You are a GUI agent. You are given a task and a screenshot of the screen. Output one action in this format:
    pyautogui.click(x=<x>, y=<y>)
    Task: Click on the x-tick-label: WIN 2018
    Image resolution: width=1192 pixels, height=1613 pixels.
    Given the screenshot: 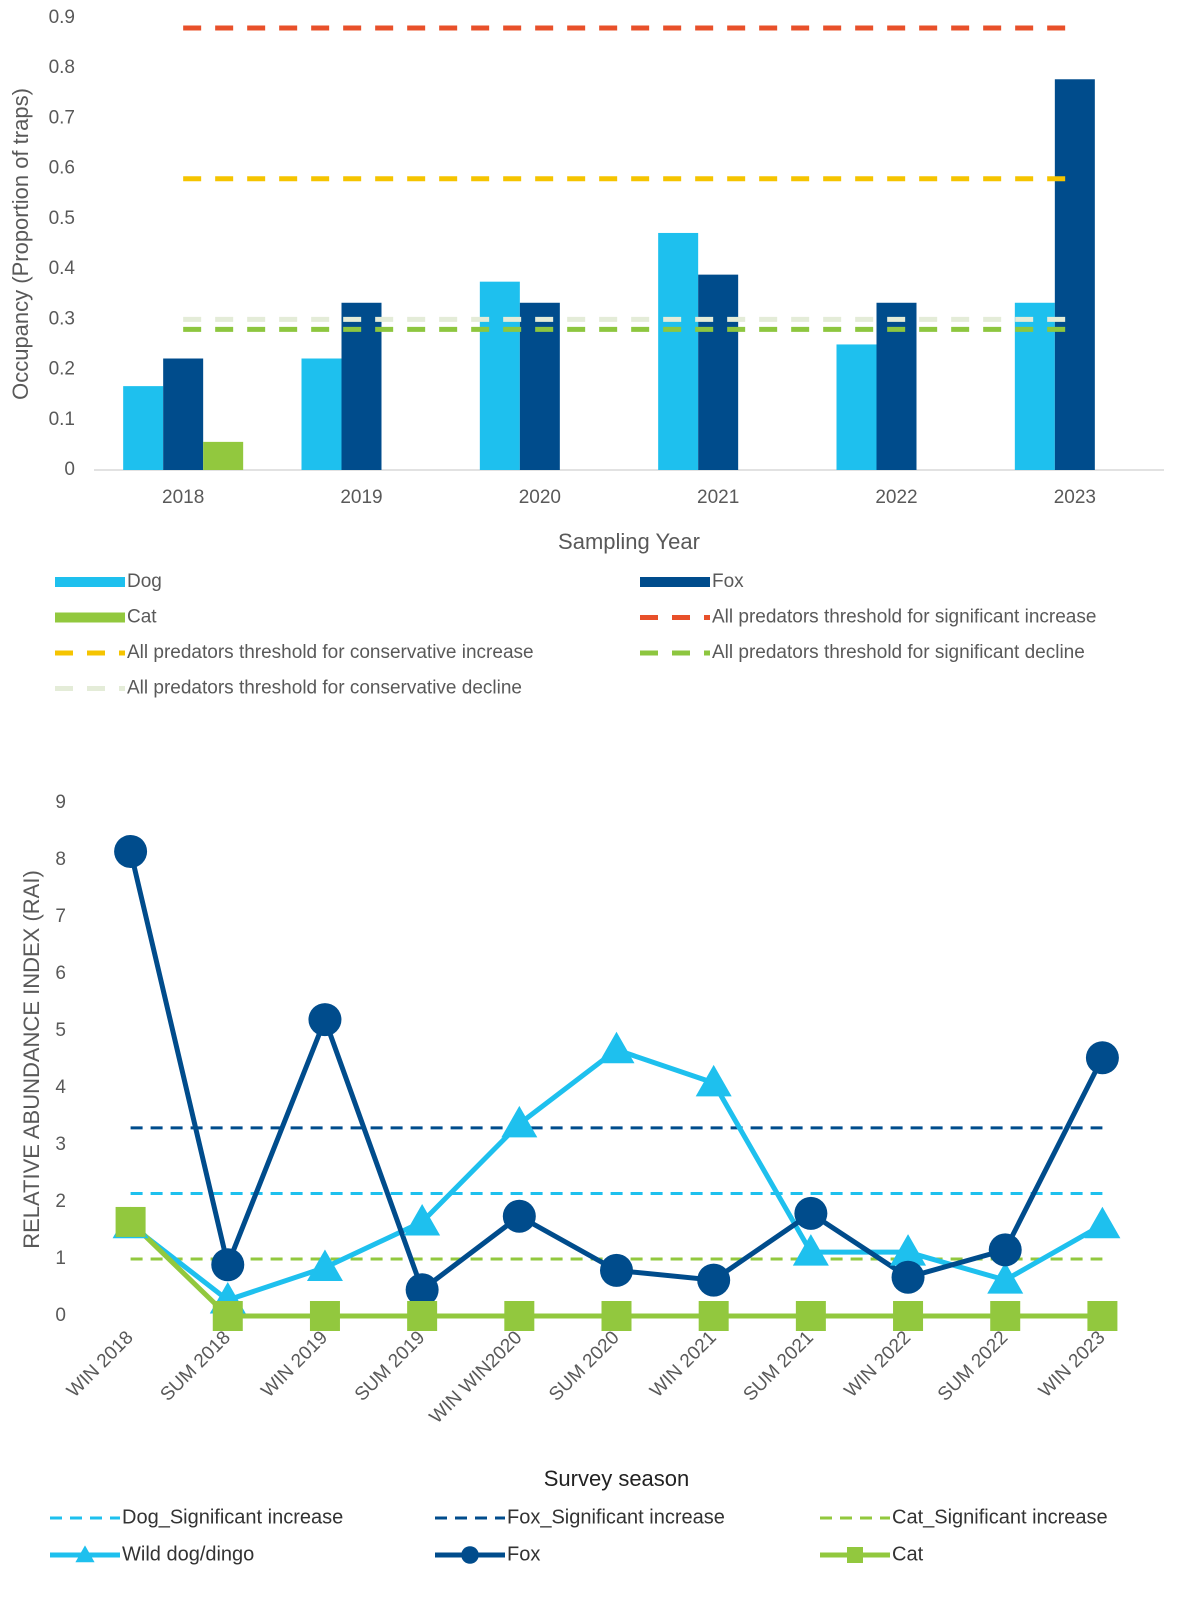 What is the action you would take?
    pyautogui.click(x=100, y=1364)
    